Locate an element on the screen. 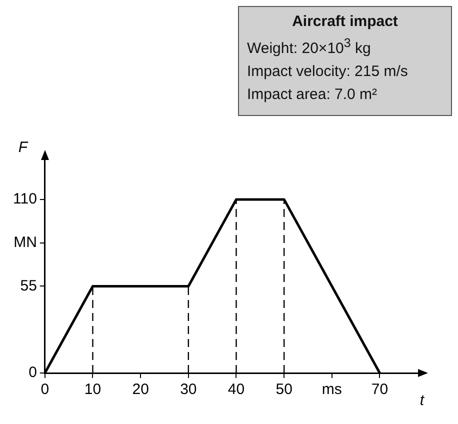  y-tick-label: MN is located at coordinates (25, 242).